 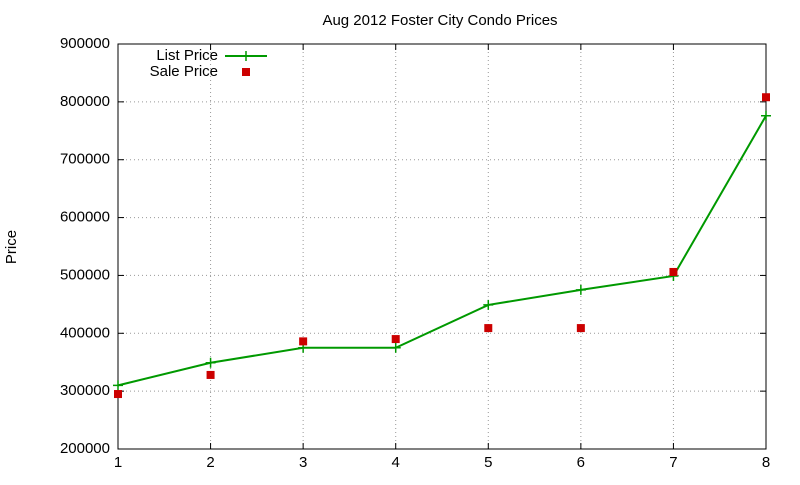 I want to click on x-tick-label: 7, so click(x=673, y=462).